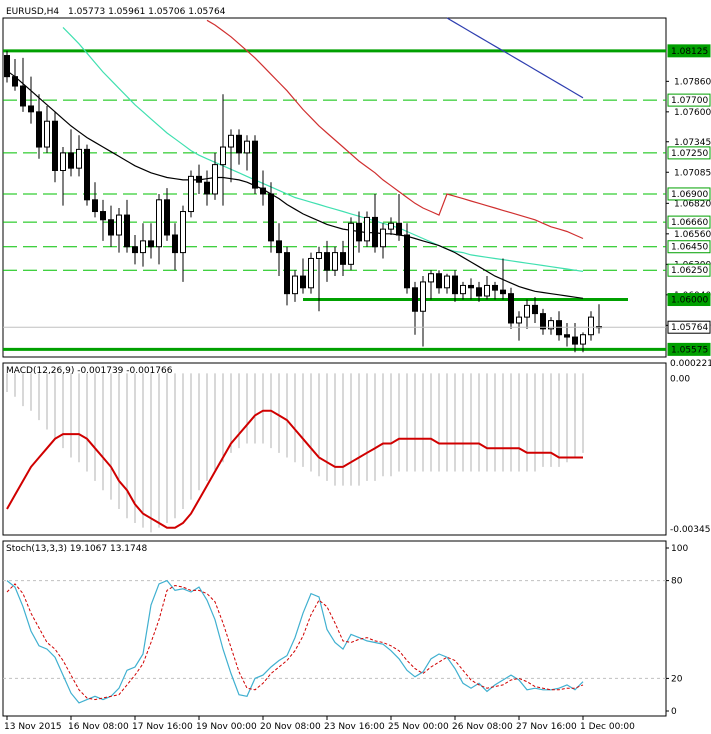  What do you see at coordinates (482, 727) in the screenshot?
I see `time-tick-label: 26 Nov 08:00` at bounding box center [482, 727].